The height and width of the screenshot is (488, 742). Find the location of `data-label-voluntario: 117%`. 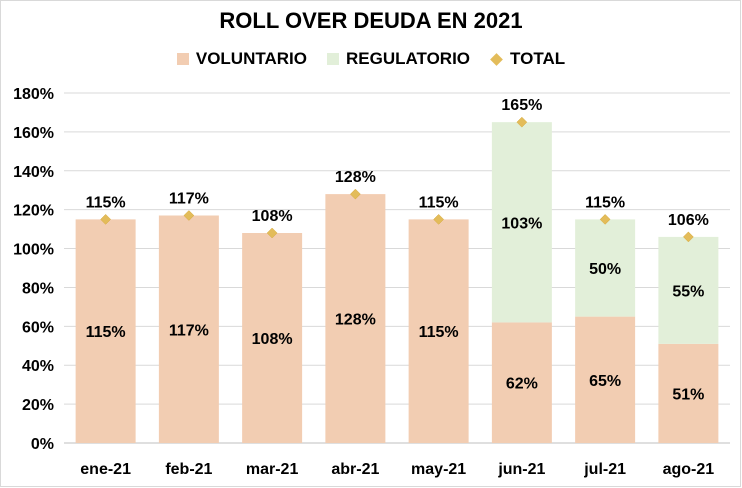

data-label-voluntario: 117% is located at coordinates (189, 330).